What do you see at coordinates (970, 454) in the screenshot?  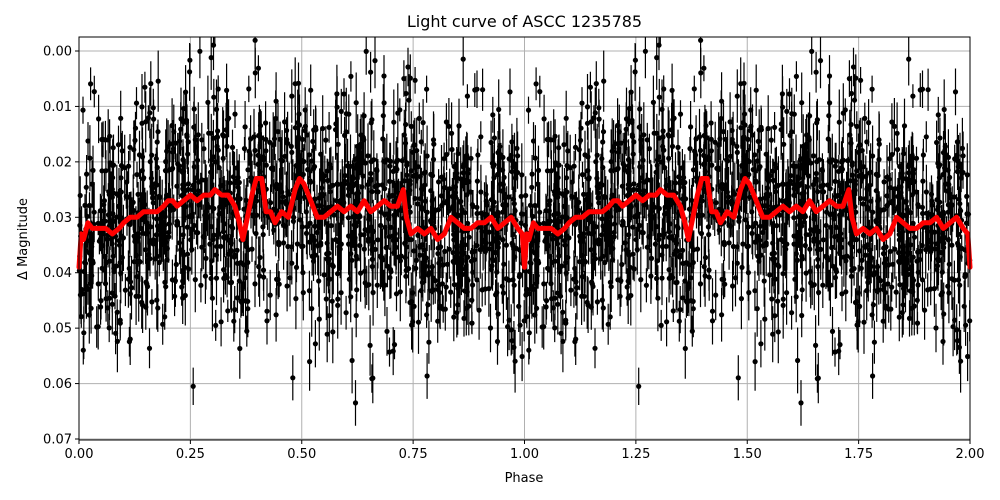 I see `x-tick-label: 2.00` at bounding box center [970, 454].